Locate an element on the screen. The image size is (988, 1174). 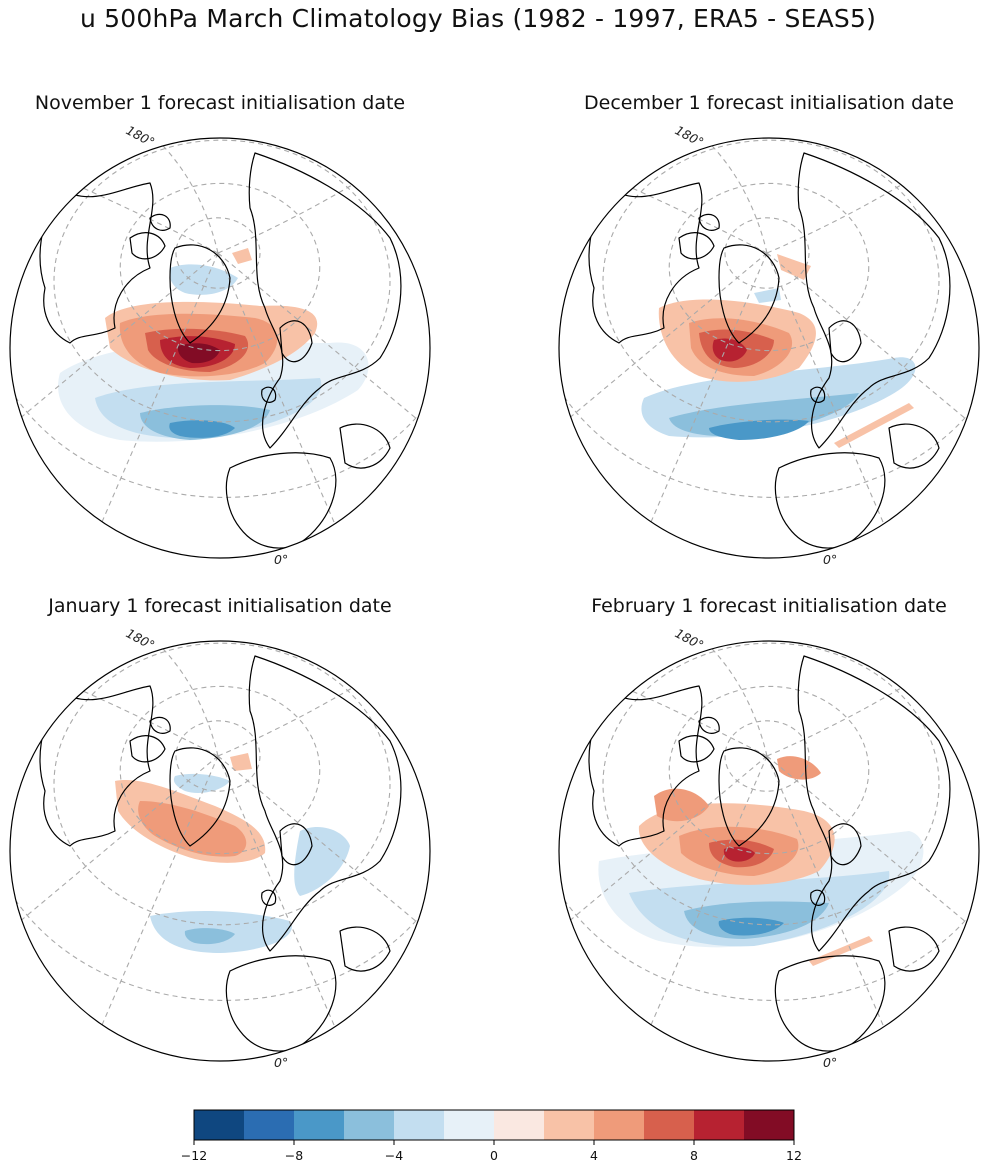
panel-title-jan: January 1 forecast initialisation date is located at coordinates (220, 606).